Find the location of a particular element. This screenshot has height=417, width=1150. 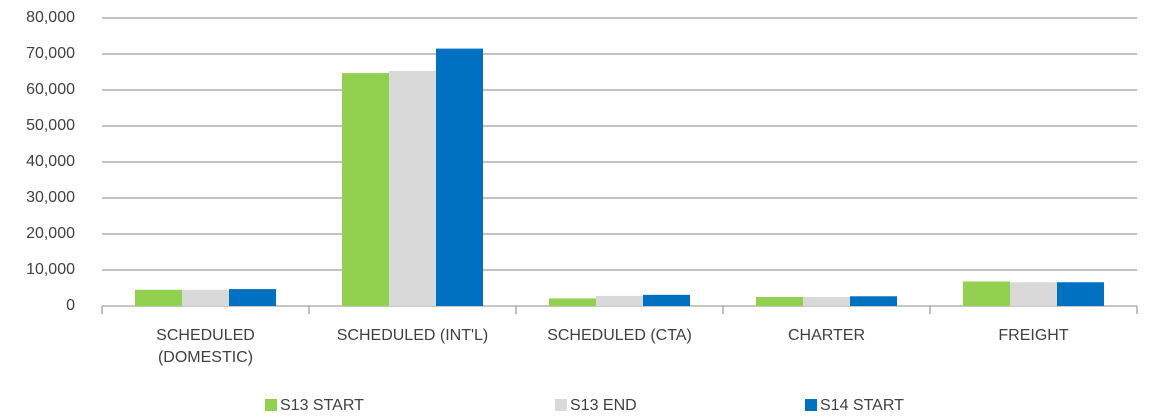

y-tick-label: 80,000 is located at coordinates (50, 17).